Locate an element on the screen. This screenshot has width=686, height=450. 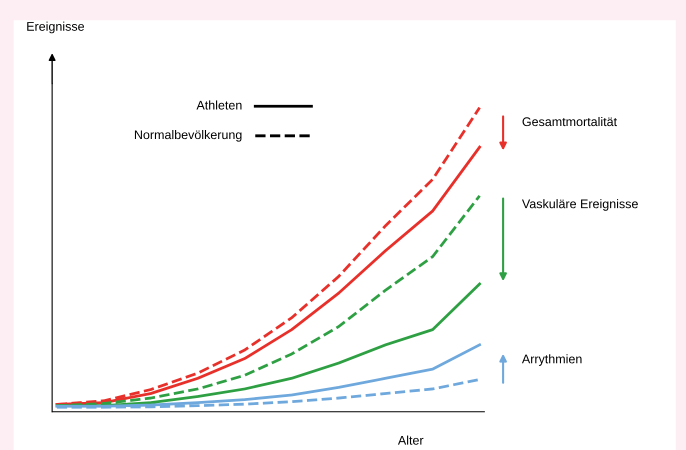
annotation: Athleten is located at coordinates (219, 105).